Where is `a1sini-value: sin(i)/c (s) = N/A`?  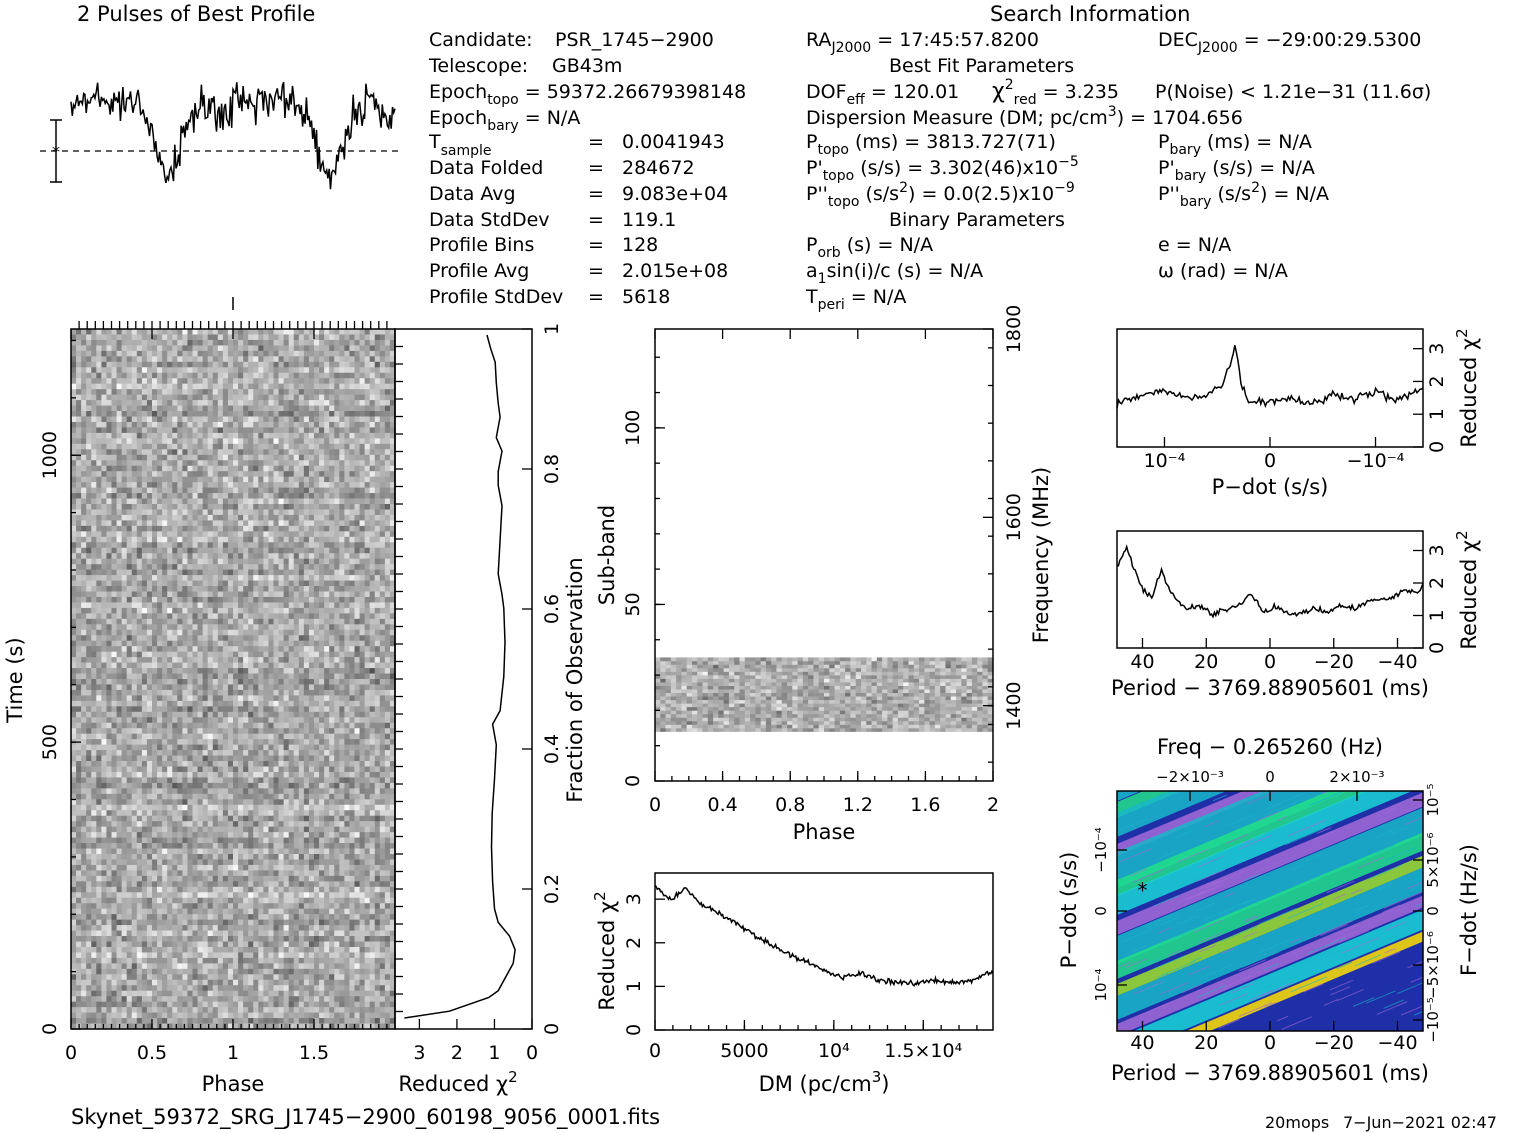 a1sini-value: sin(i)/c (s) = N/A is located at coordinates (905, 271).